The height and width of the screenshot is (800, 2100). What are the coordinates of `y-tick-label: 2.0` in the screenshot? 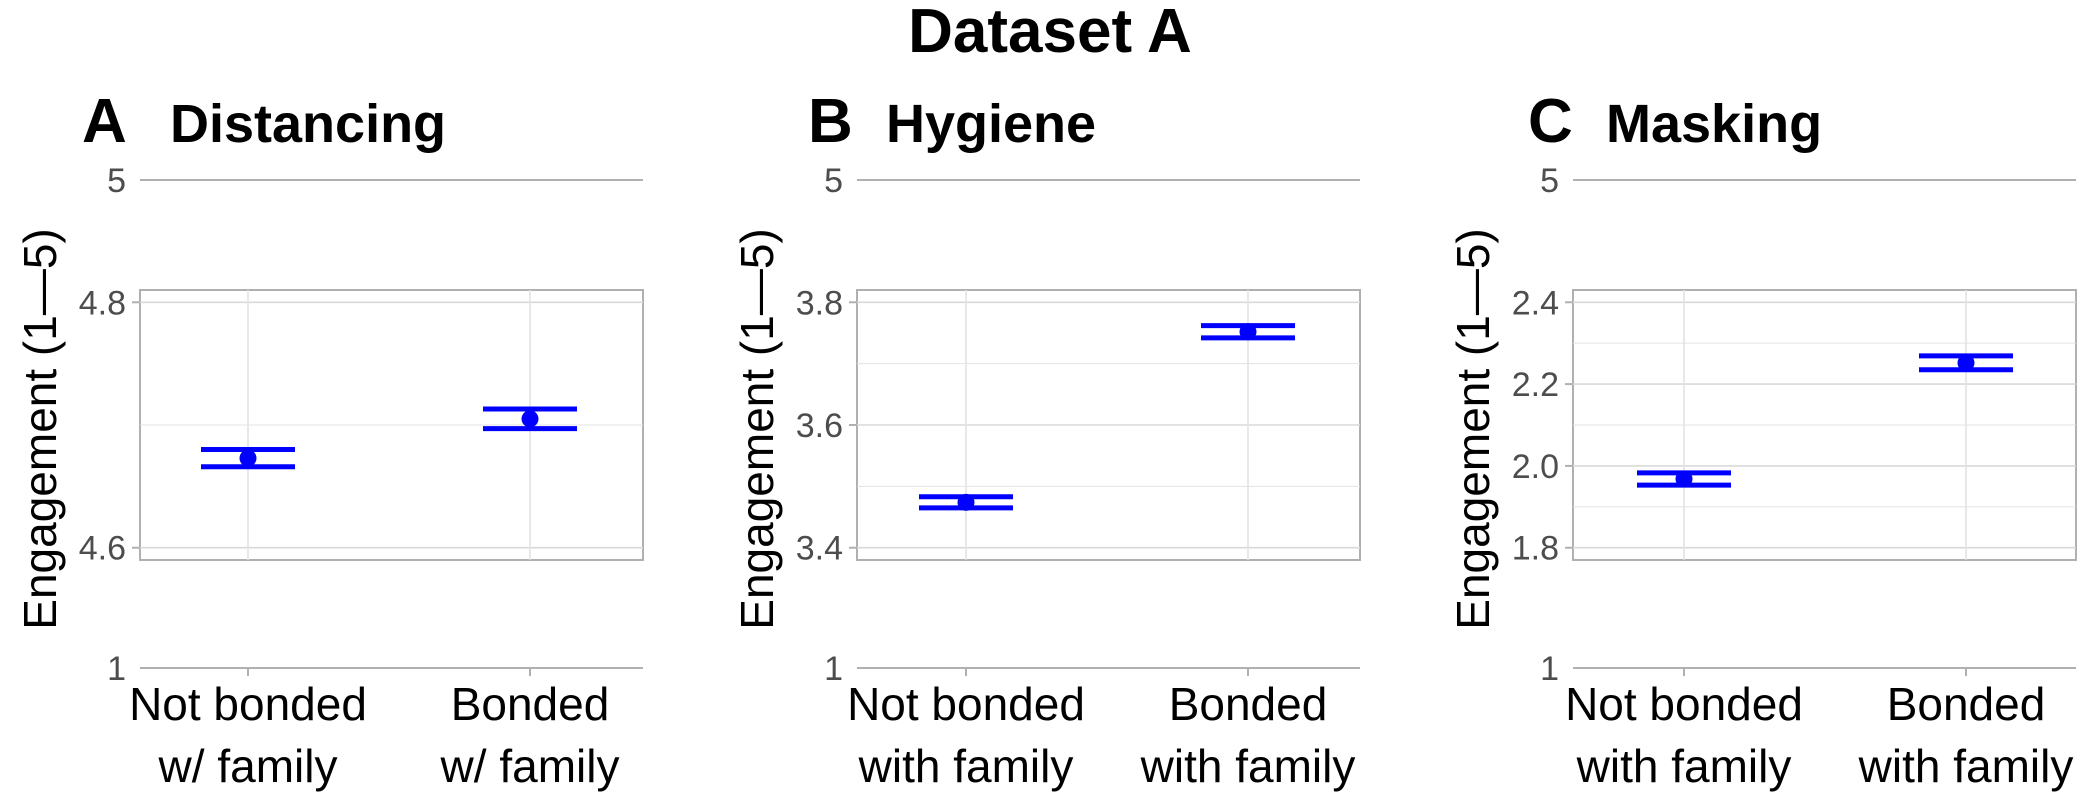 It's located at (1535, 467).